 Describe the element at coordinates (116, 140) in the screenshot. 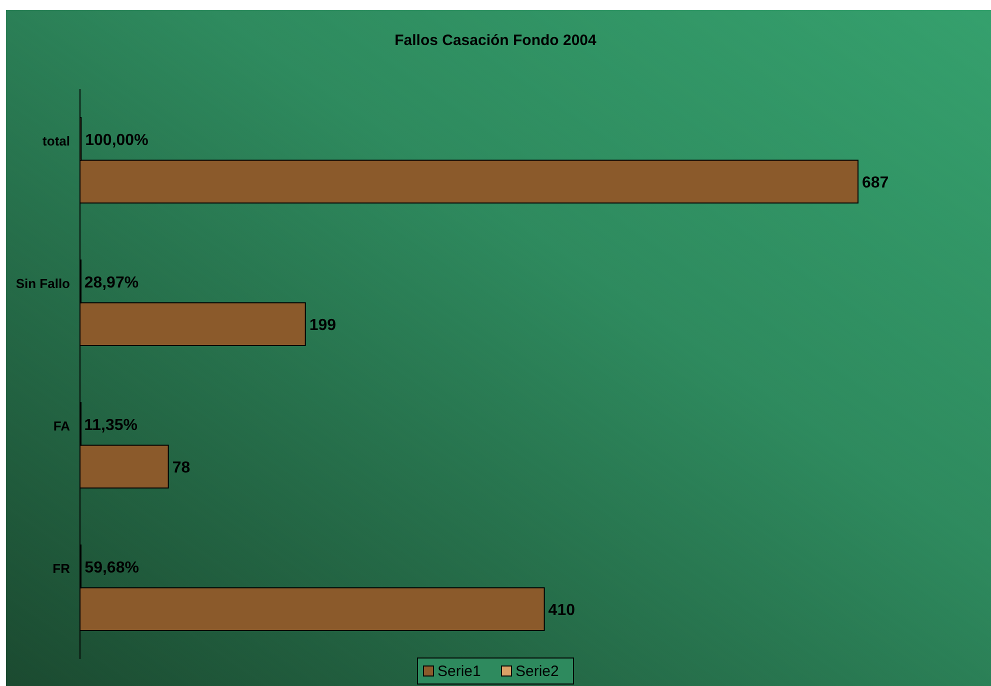

I see `data-label: 100,00%` at that location.